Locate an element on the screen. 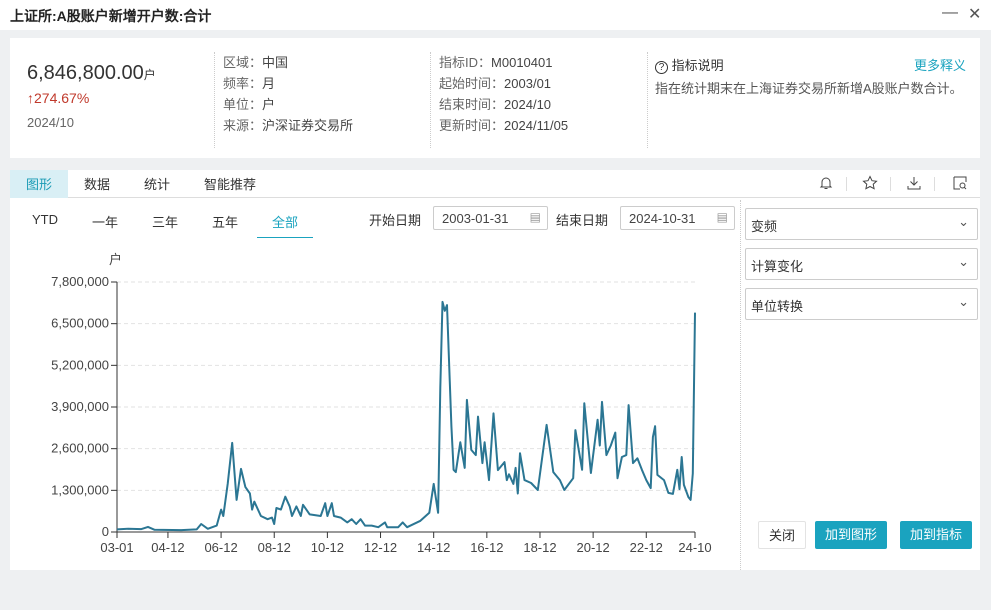 This screenshot has width=991, height=610. meta-row: 起始时间：2003/01 is located at coordinates (539, 83).